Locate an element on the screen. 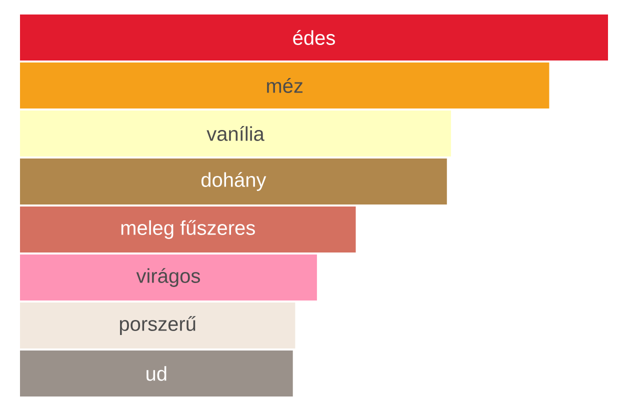 This screenshot has height=407, width=639. y-tick-label: porszerű is located at coordinates (158, 325).